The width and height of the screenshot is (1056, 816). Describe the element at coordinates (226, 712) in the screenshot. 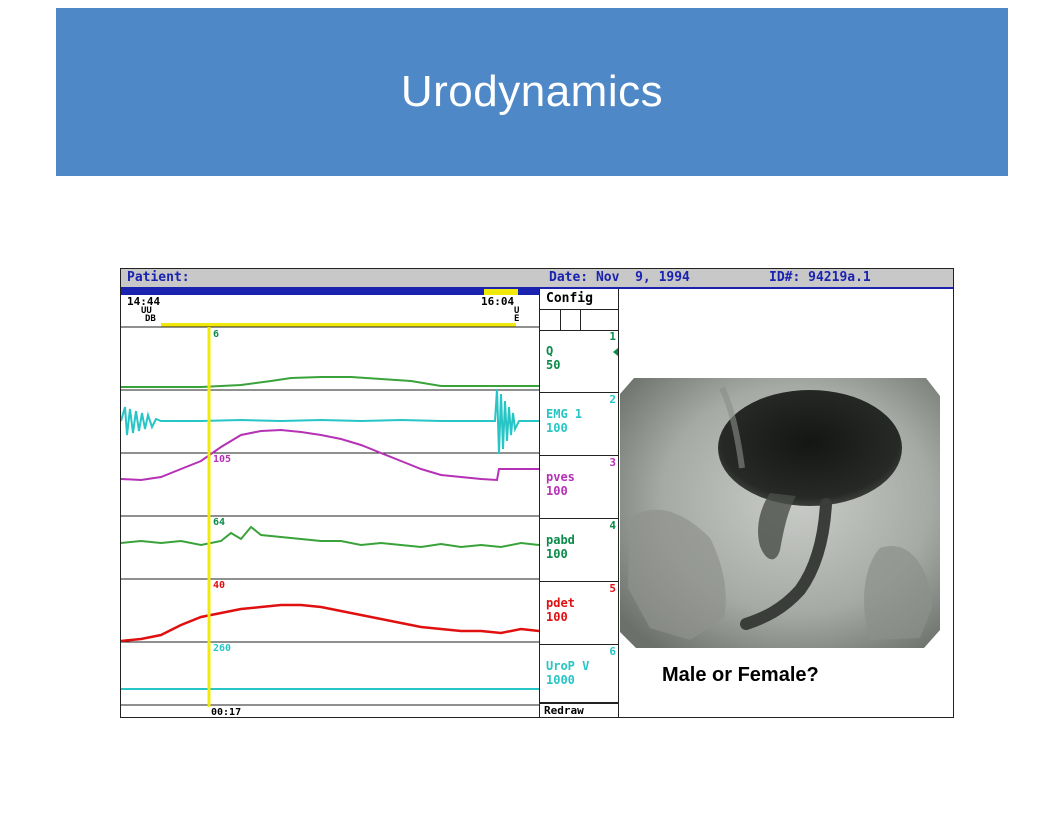

I see `cursor-time: 00:17` at that location.